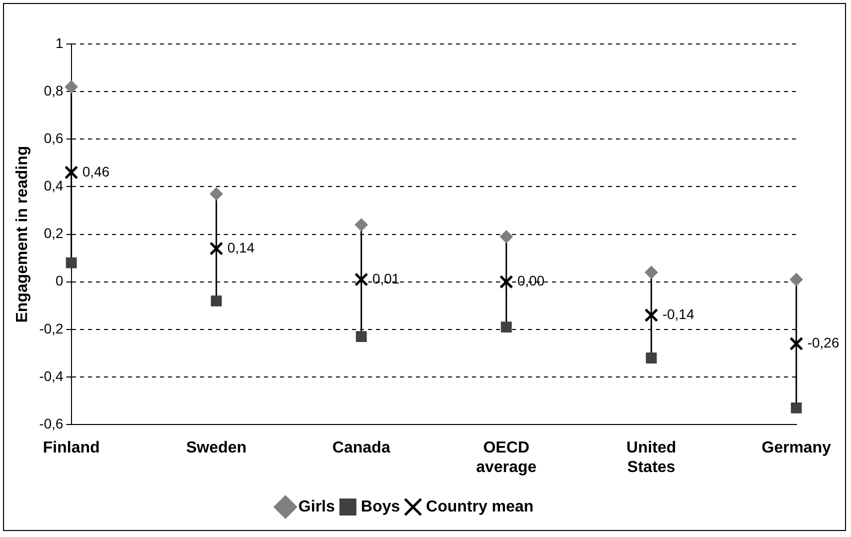  What do you see at coordinates (54, 138) in the screenshot?
I see `y-tick-label: 0,6` at bounding box center [54, 138].